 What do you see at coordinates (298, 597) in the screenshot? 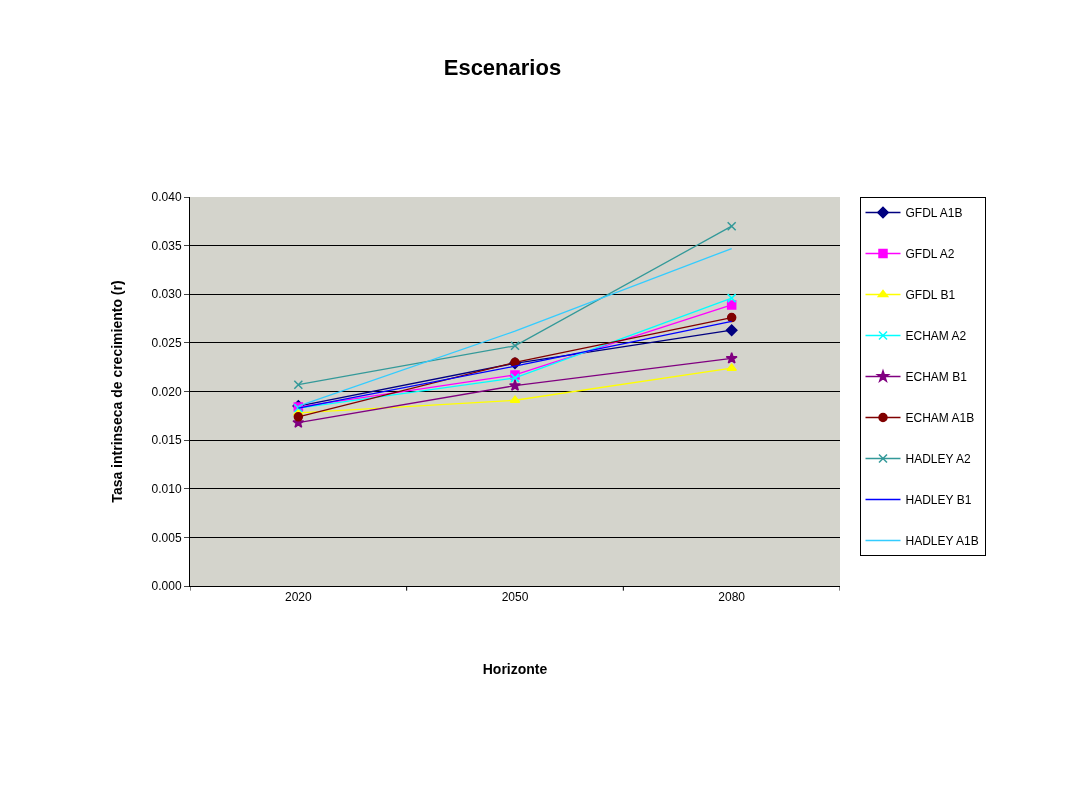
I see `x-tick-label: 2020` at bounding box center [298, 597].